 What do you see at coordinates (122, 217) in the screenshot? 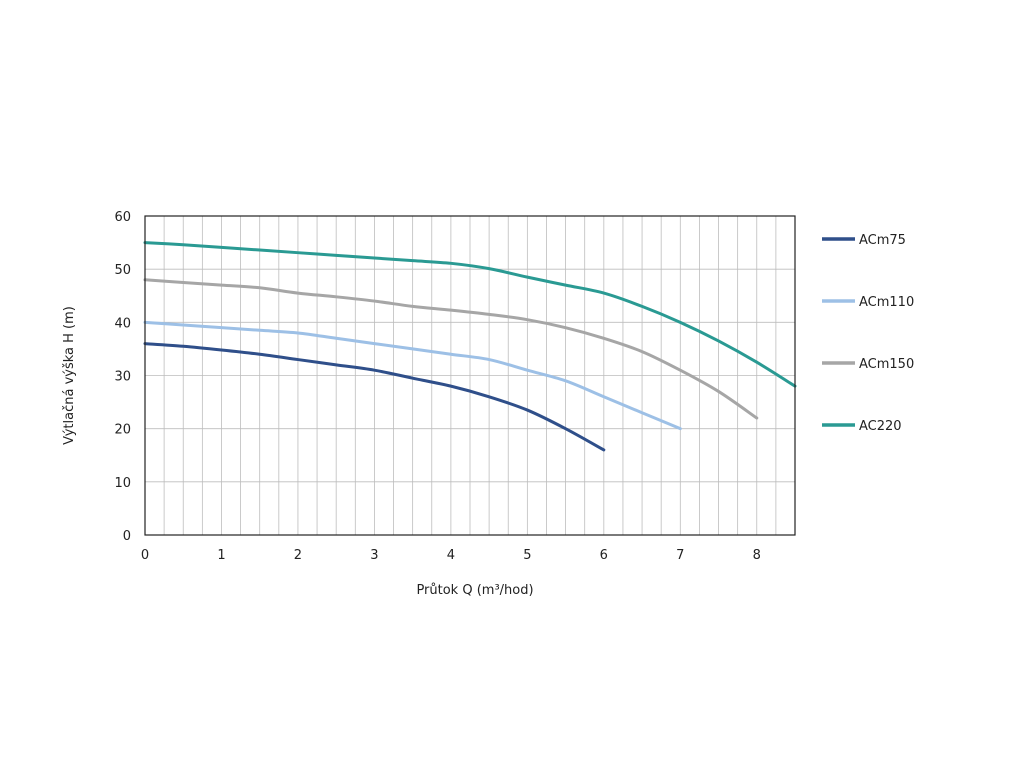
I see `y-tick-label: 60` at bounding box center [122, 217].